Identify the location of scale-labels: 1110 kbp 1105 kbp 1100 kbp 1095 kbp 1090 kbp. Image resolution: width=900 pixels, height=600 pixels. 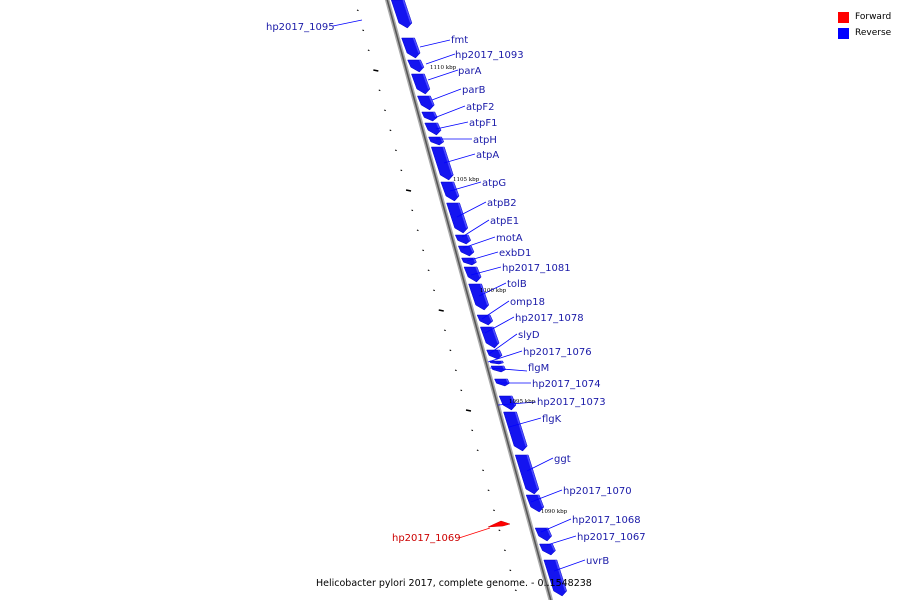
(499, 290).